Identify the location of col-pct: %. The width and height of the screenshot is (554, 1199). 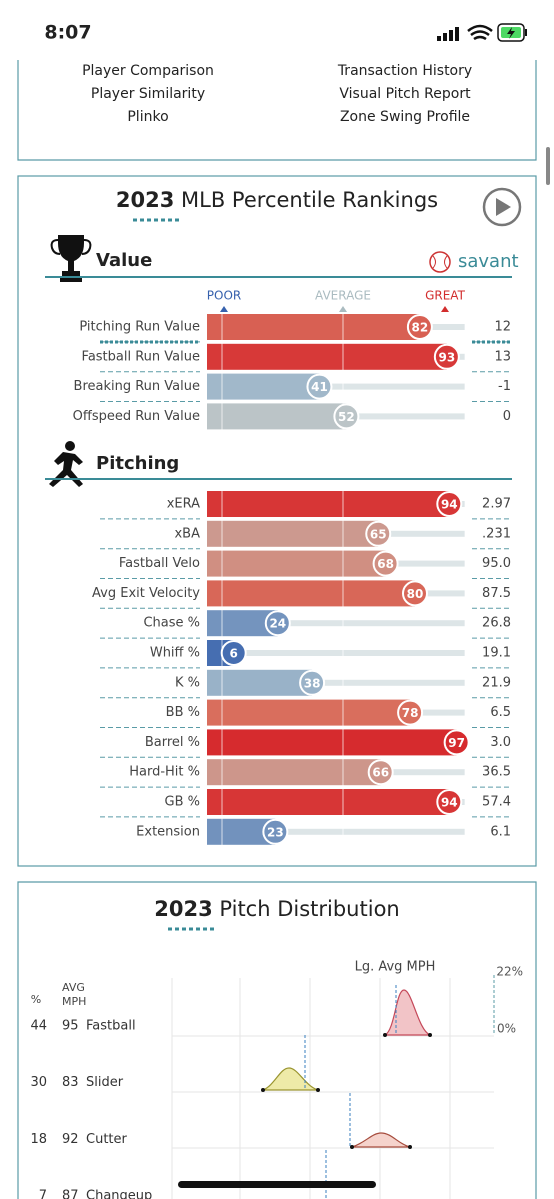
(36, 999).